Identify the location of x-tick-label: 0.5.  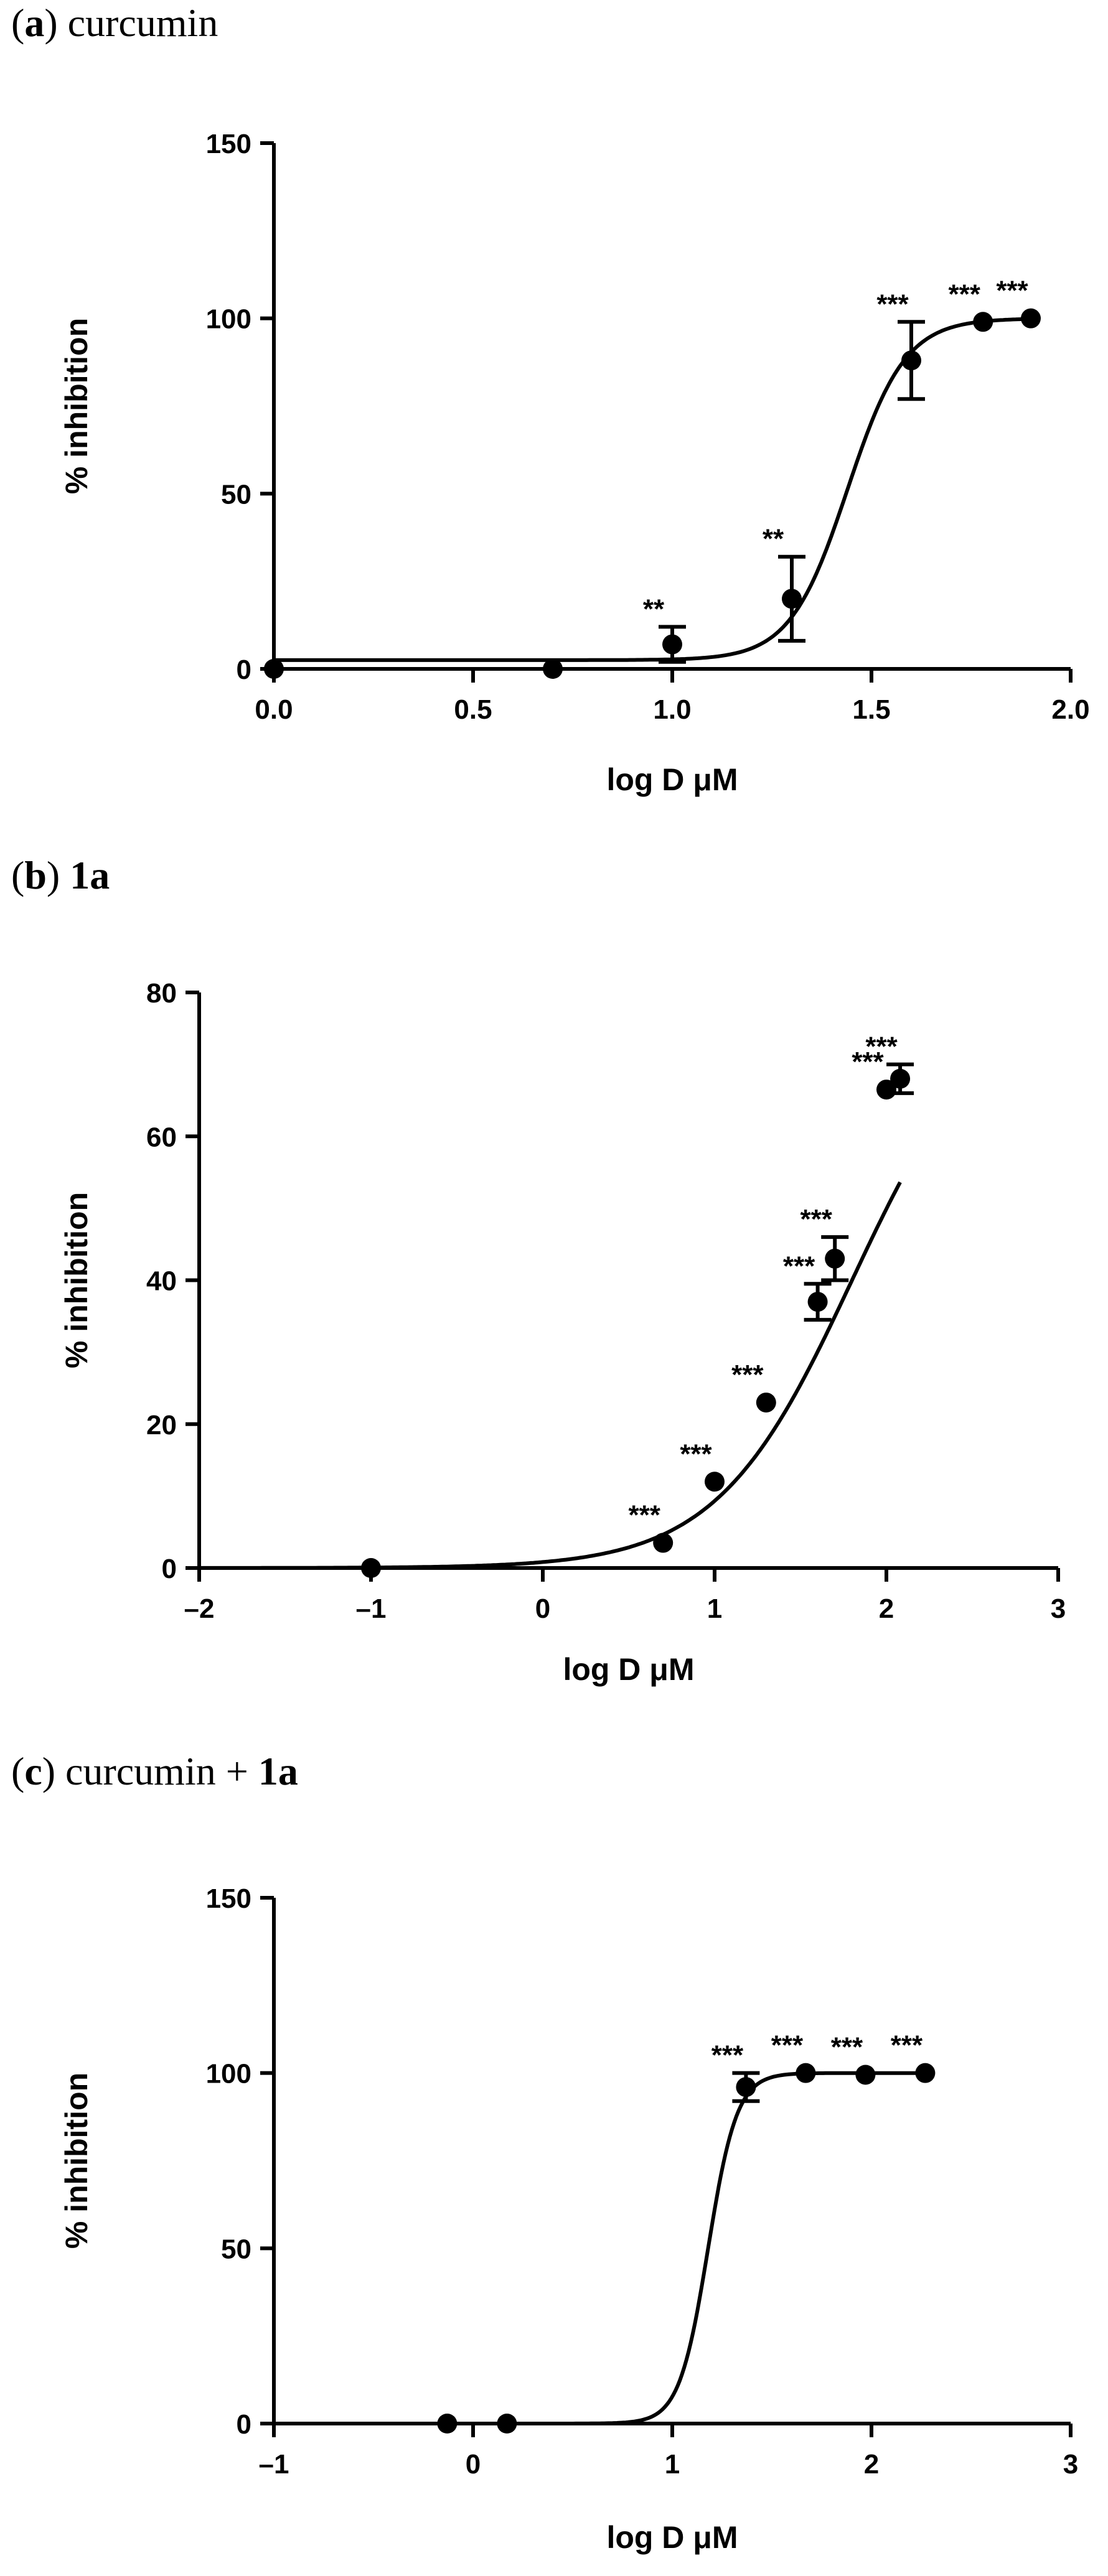
(473, 709).